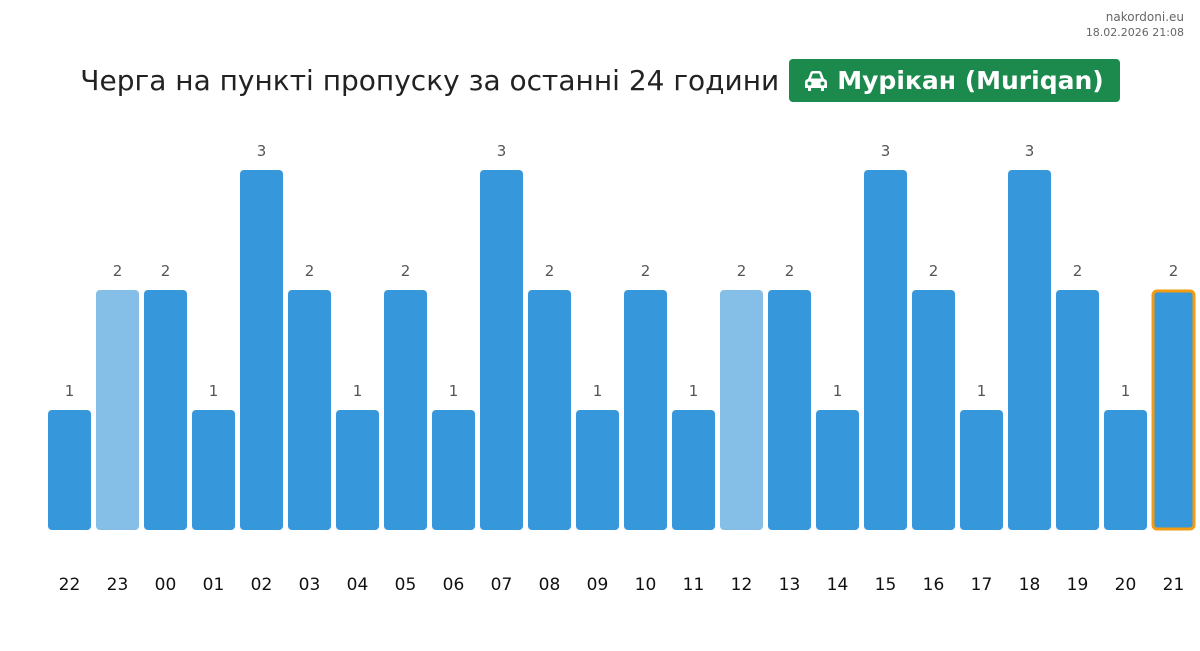 The width and height of the screenshot is (1200, 651). I want to click on x-tick-label: 11, so click(694, 585).